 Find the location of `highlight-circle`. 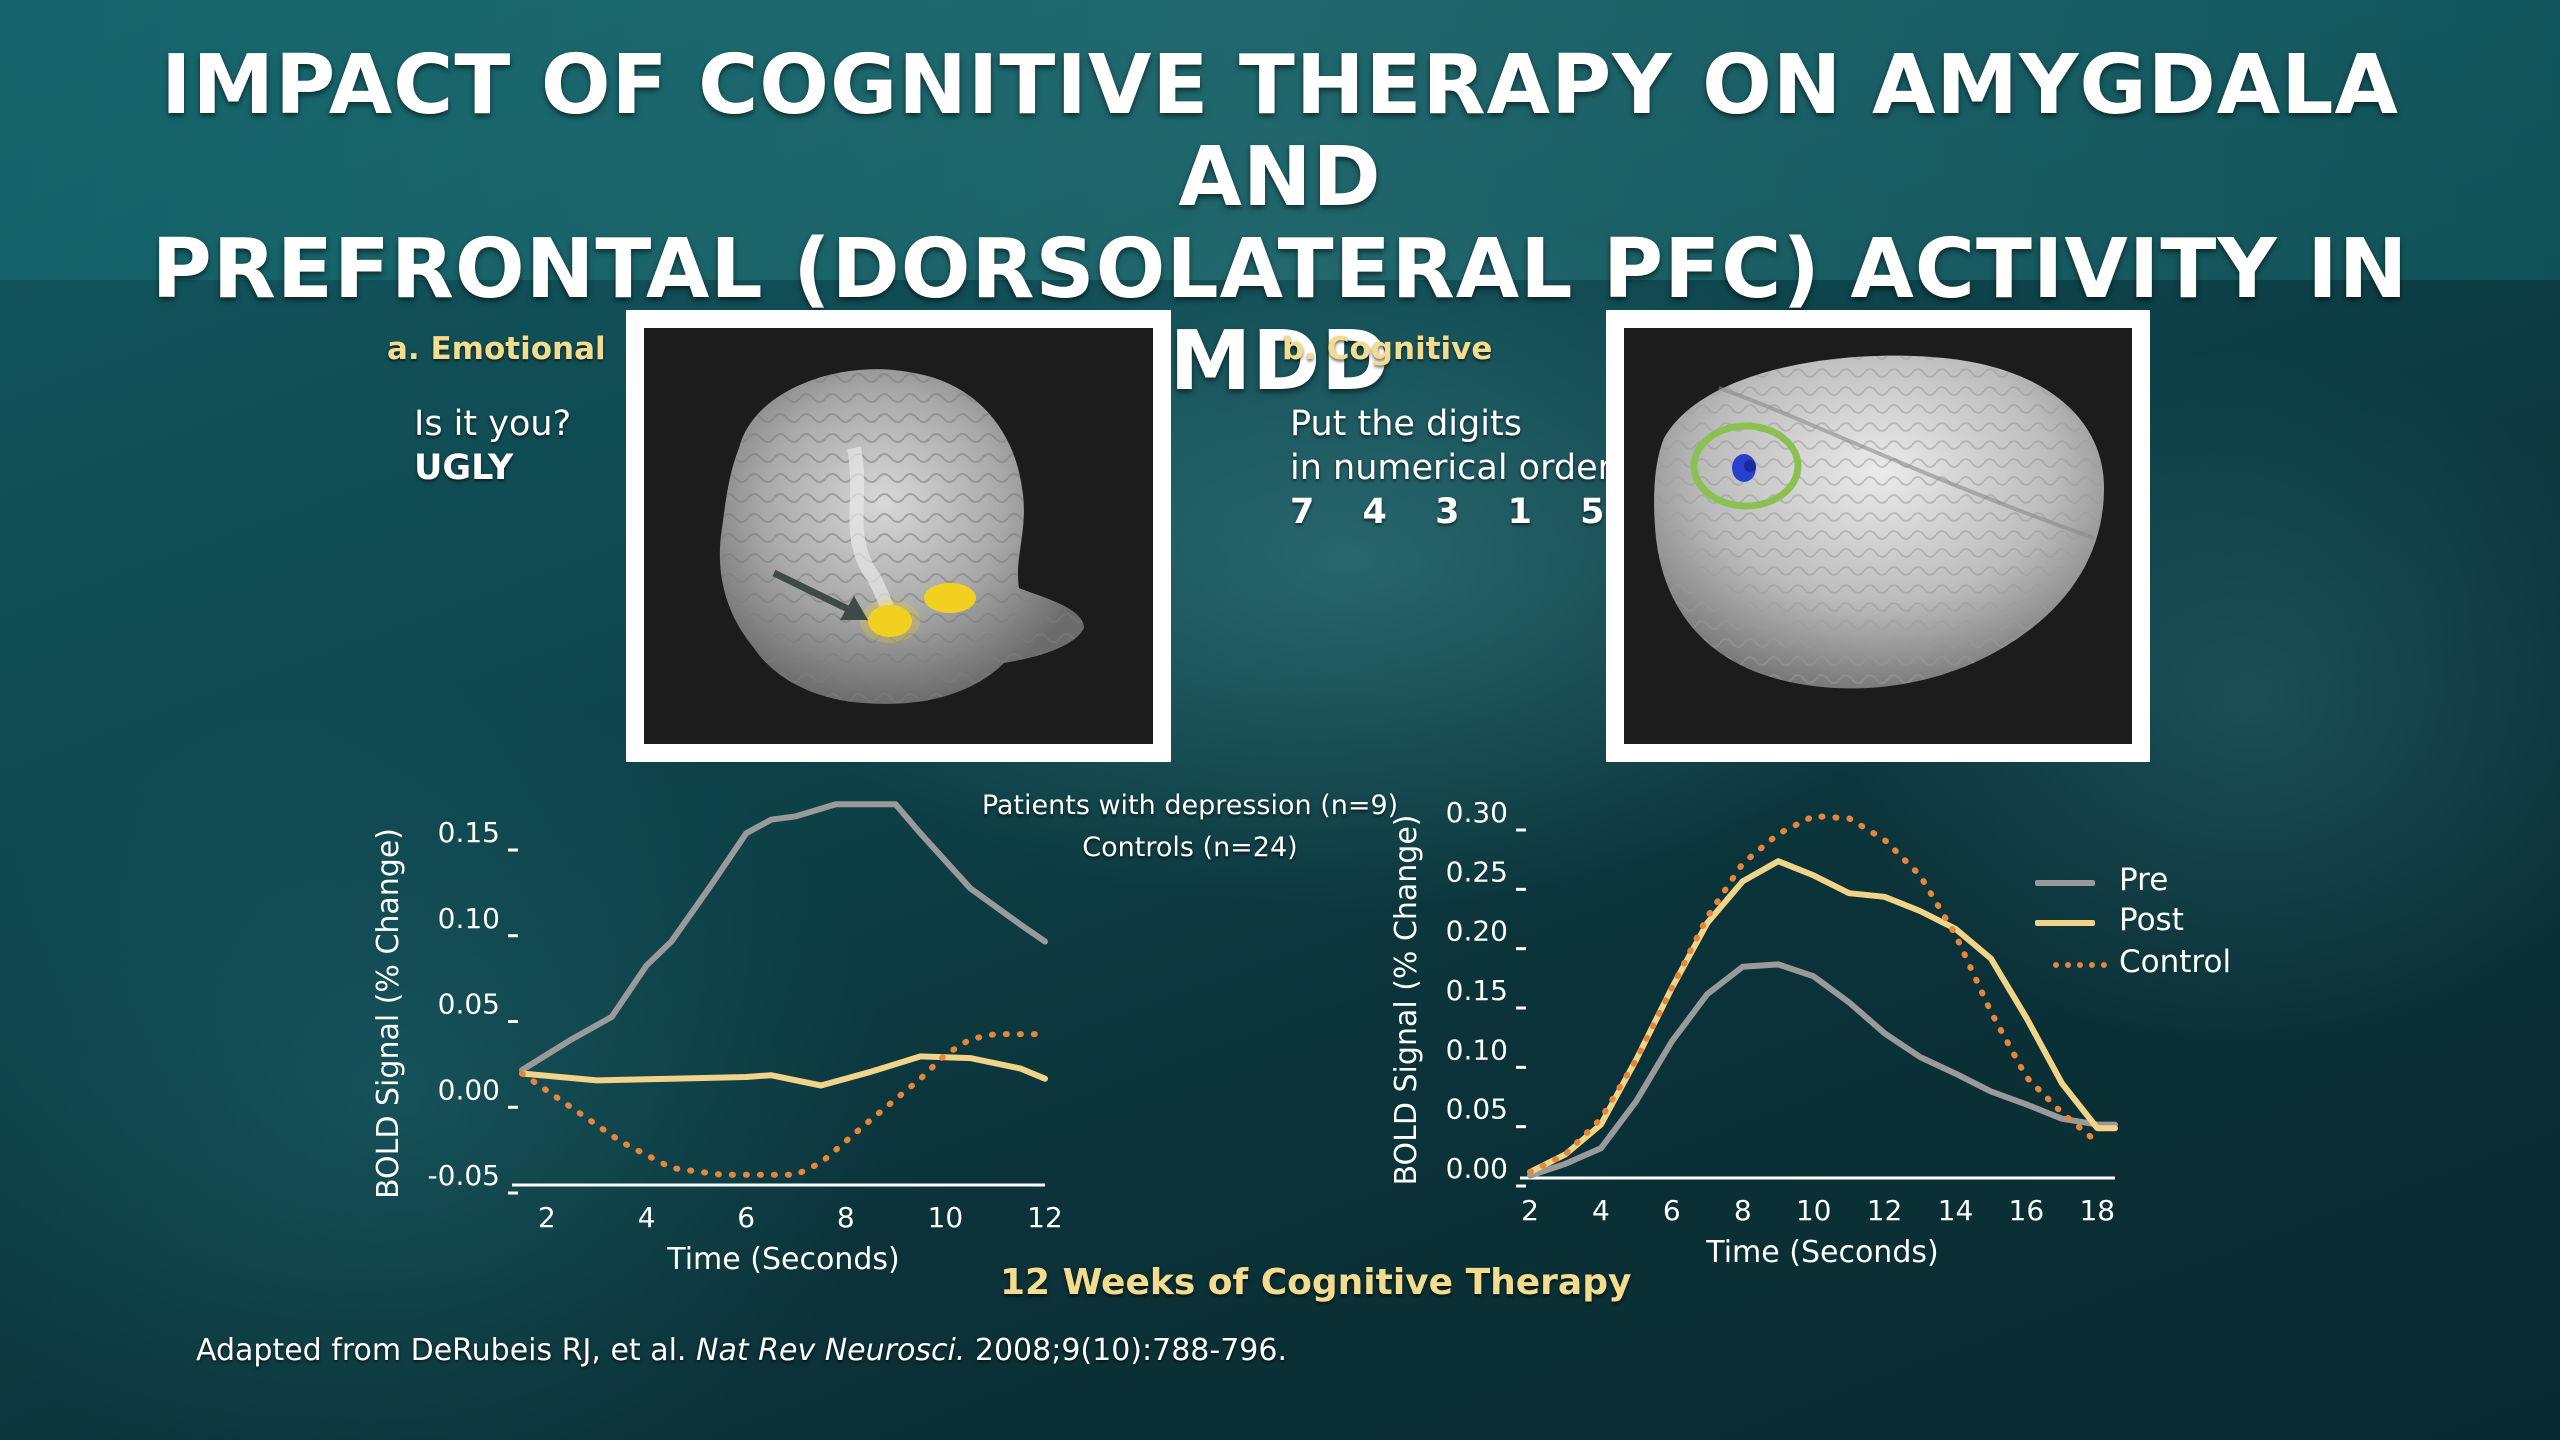

highlight-circle is located at coordinates (1746, 466).